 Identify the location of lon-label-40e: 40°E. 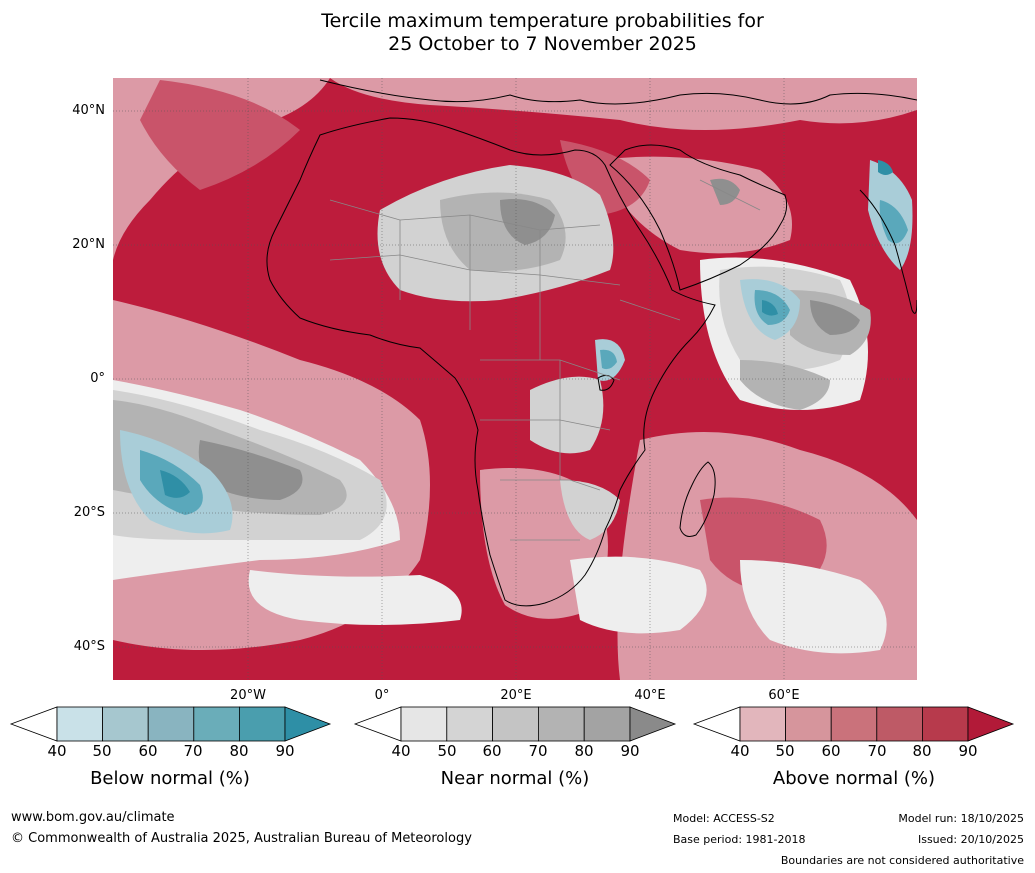
(650, 695).